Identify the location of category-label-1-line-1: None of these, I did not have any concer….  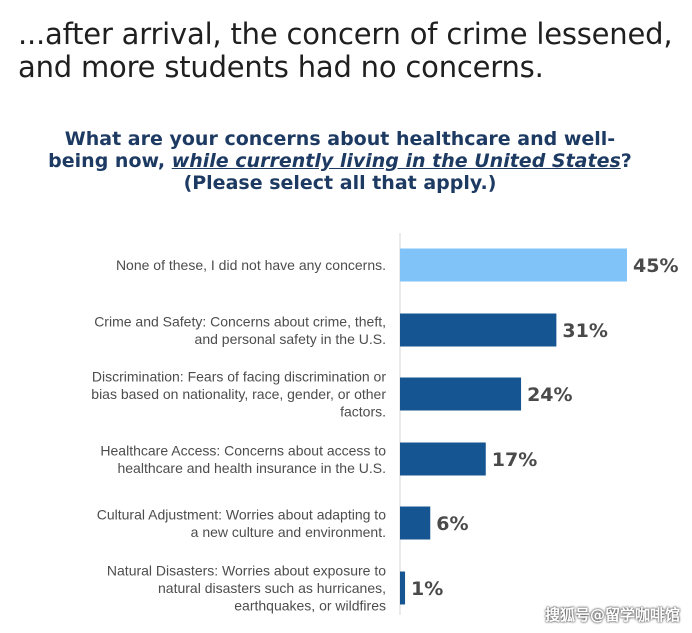
(251, 265).